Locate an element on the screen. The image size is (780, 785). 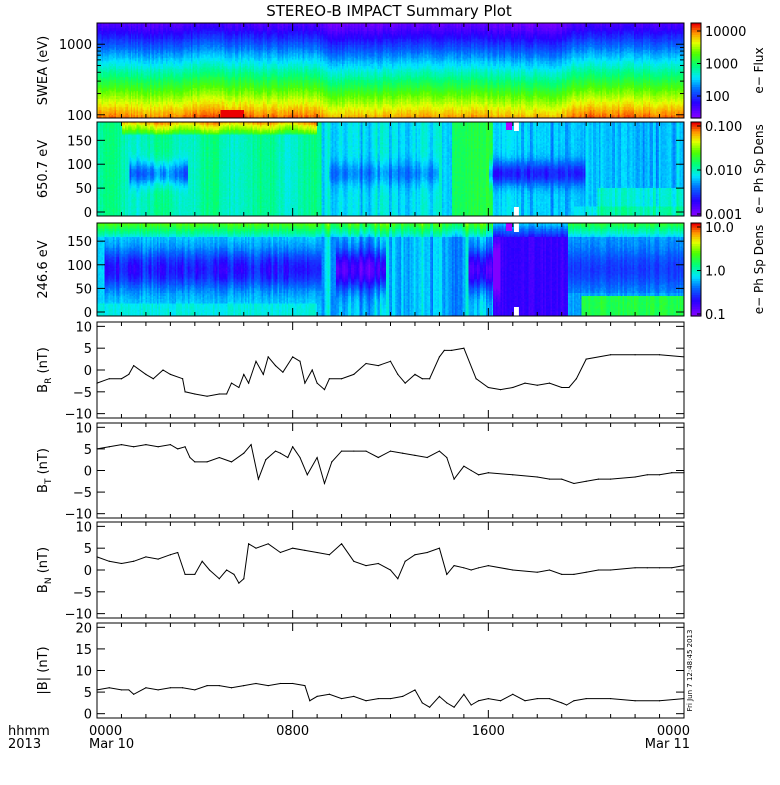
y-tick-label: 150 is located at coordinates (79, 141).